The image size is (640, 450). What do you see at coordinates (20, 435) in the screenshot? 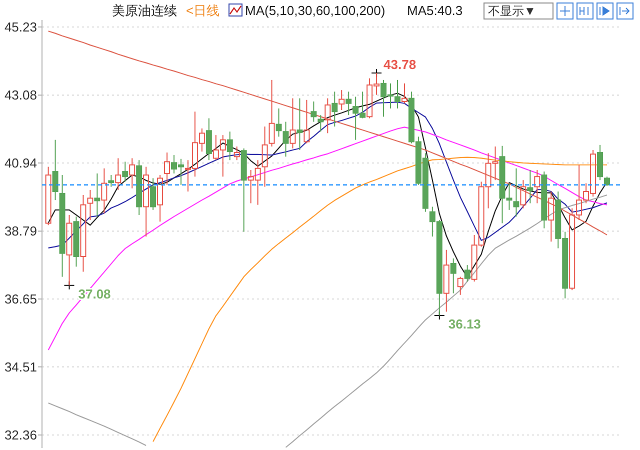
I see `y-tick-label: 32.36` at bounding box center [20, 435].